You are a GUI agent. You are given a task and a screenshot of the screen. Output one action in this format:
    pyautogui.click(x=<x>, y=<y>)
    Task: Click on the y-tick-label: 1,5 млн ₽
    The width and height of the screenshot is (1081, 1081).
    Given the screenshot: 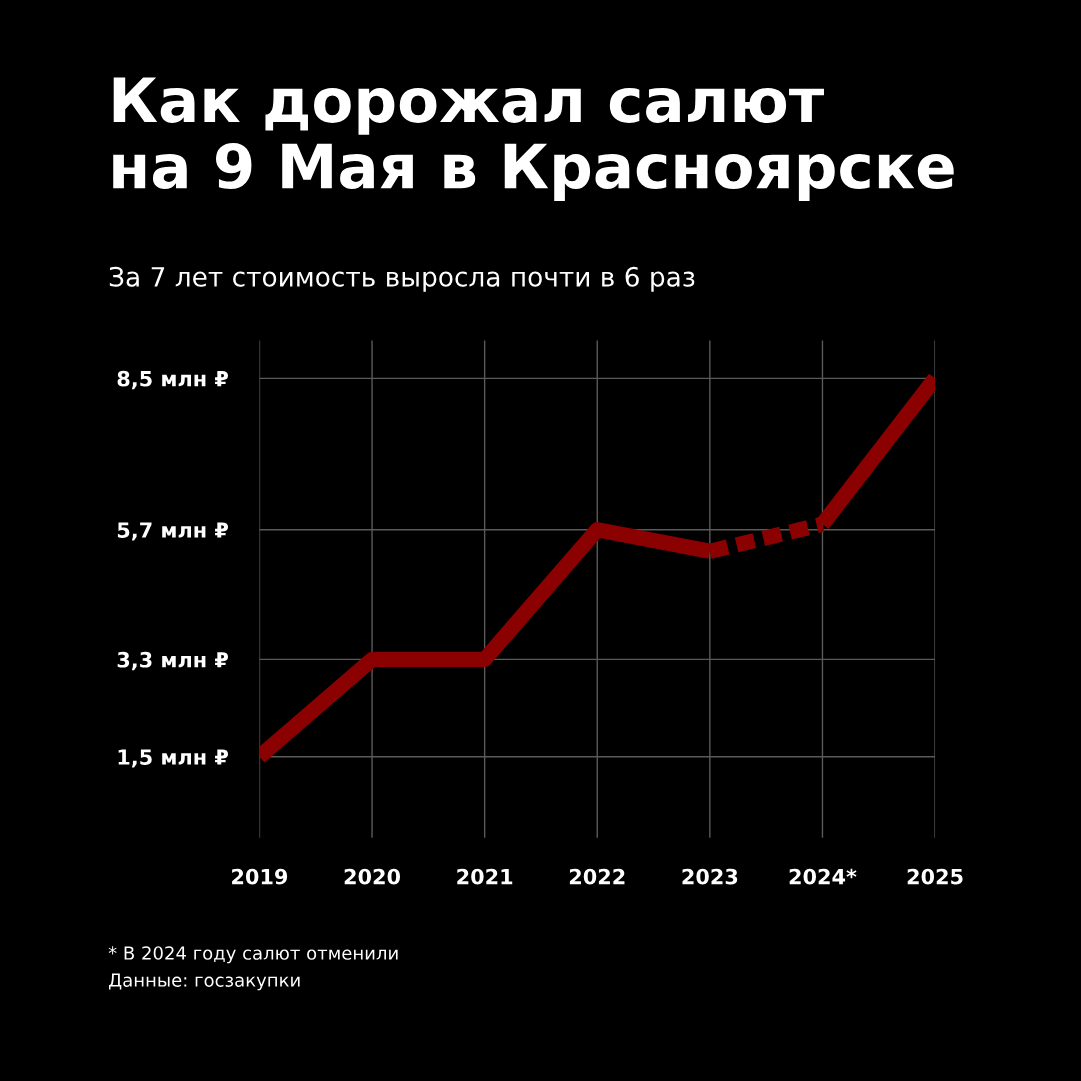 What is the action you would take?
    pyautogui.click(x=173, y=758)
    